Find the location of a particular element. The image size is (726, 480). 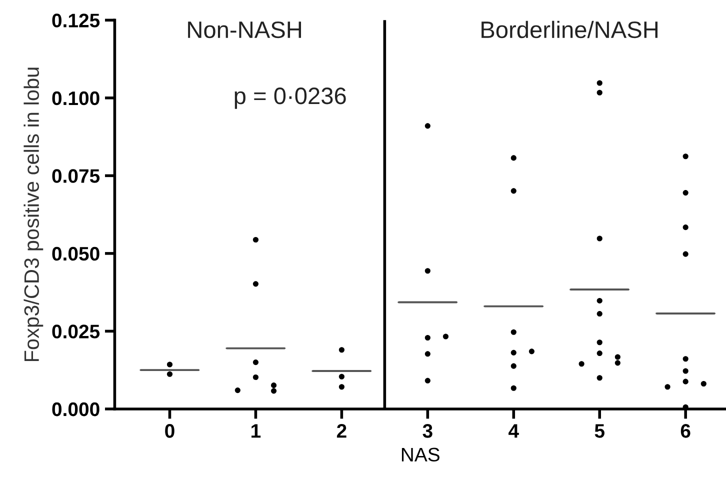

y-tick-label: 0.075 is located at coordinates (76, 176).